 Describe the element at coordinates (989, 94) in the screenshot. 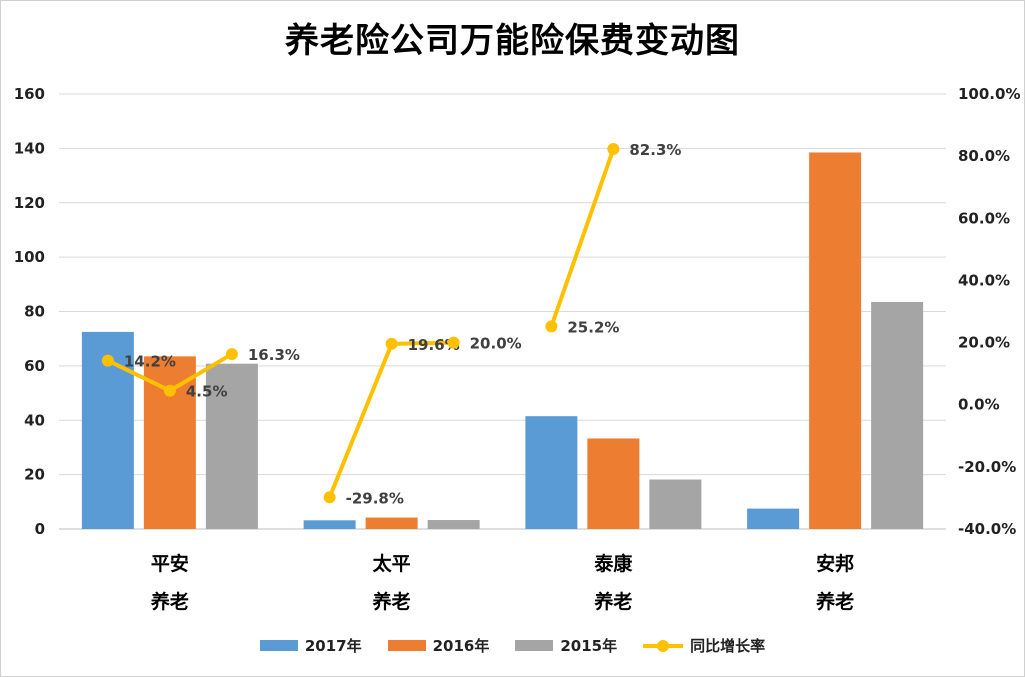

I see `y-right-tick: 100.0%` at that location.